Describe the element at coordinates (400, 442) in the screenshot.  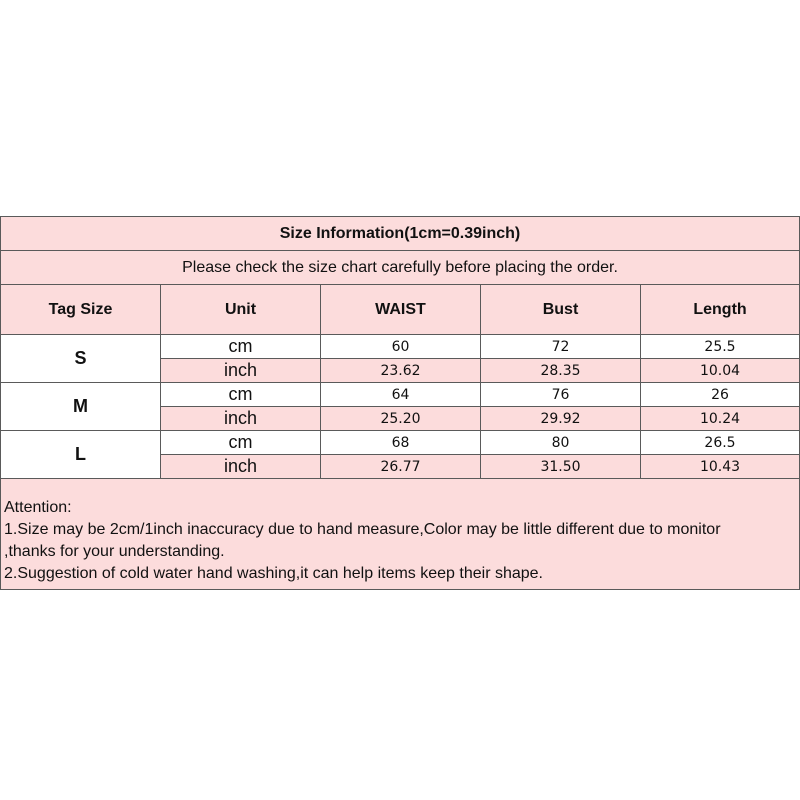
I see `value-cell: 68` at that location.